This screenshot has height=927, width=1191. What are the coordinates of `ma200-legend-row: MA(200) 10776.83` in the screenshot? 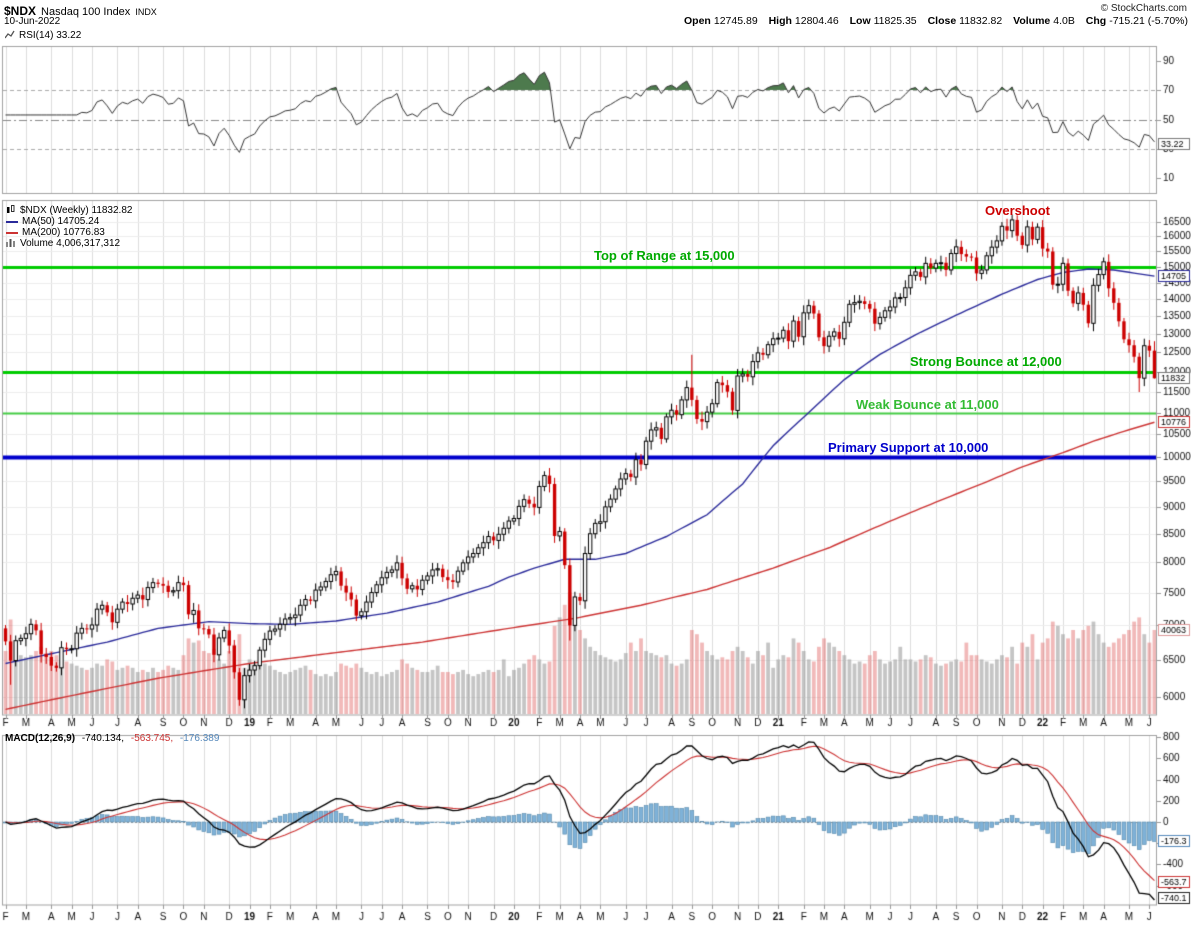 It's located at (69, 232).